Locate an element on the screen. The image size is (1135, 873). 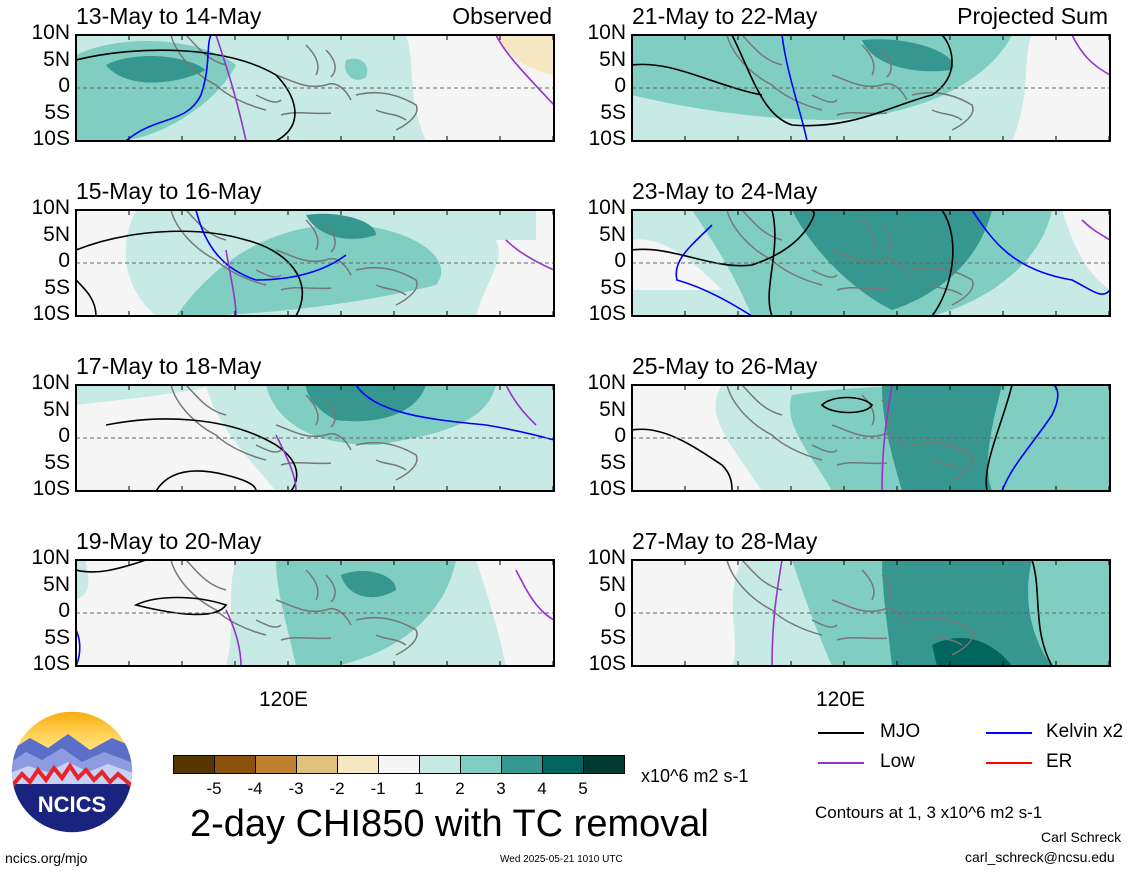
legend-mjo-line is located at coordinates (841, 733).